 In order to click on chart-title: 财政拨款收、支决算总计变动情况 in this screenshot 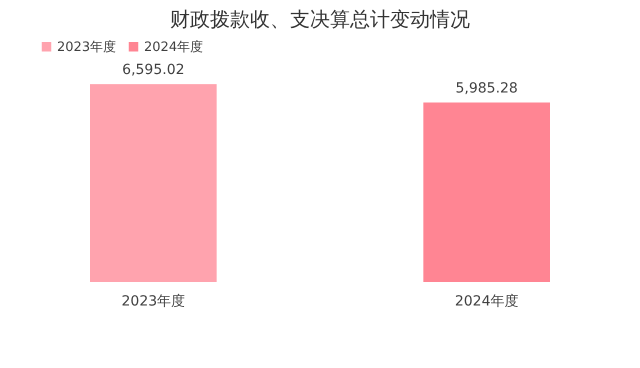, I will do `click(320, 19)`.